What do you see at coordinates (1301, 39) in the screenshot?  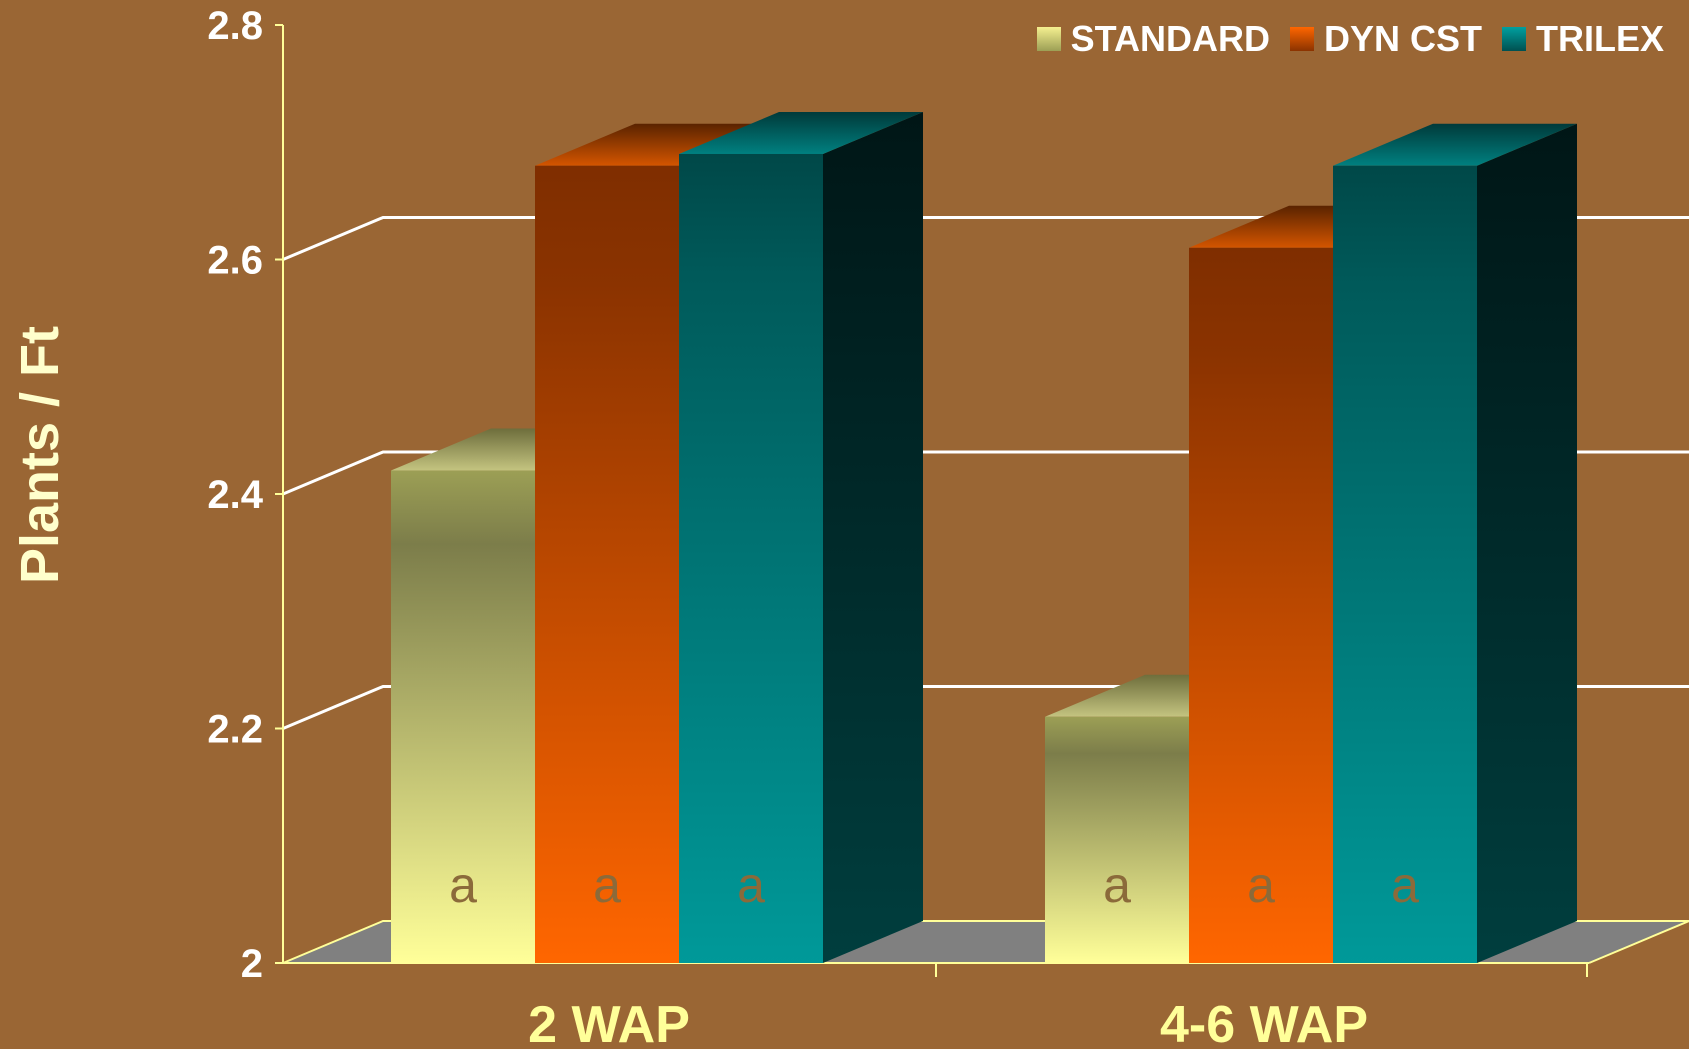 I see `legend-swatch-dyn-cst` at bounding box center [1301, 39].